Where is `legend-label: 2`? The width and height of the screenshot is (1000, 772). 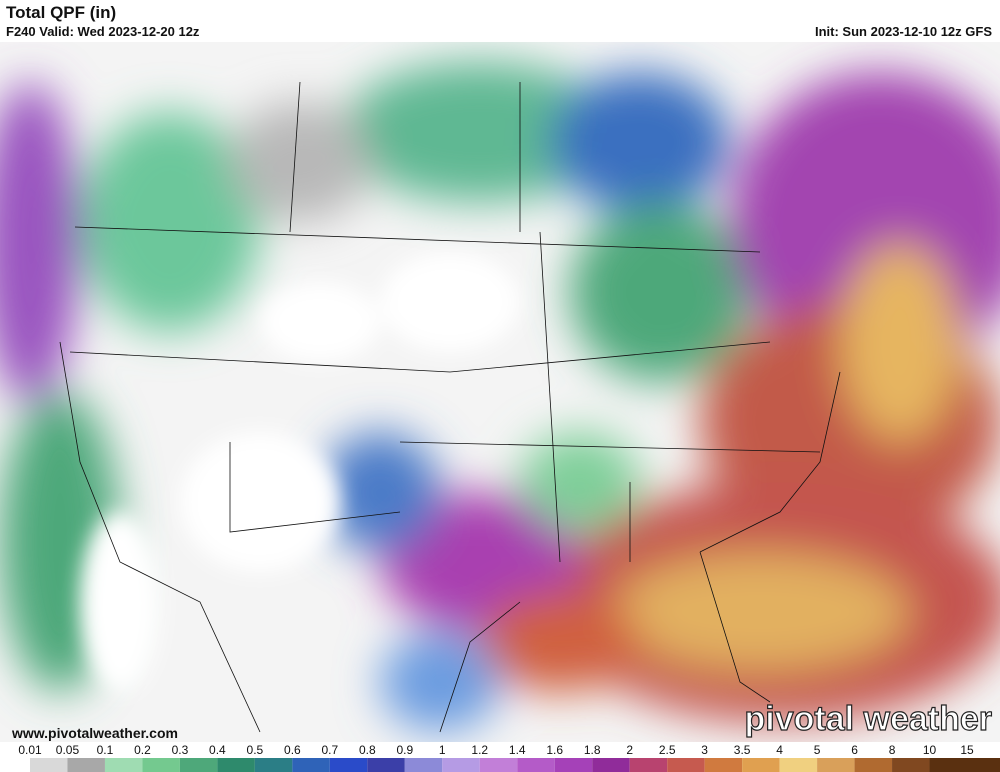
legend-label: 2 is located at coordinates (629, 750).